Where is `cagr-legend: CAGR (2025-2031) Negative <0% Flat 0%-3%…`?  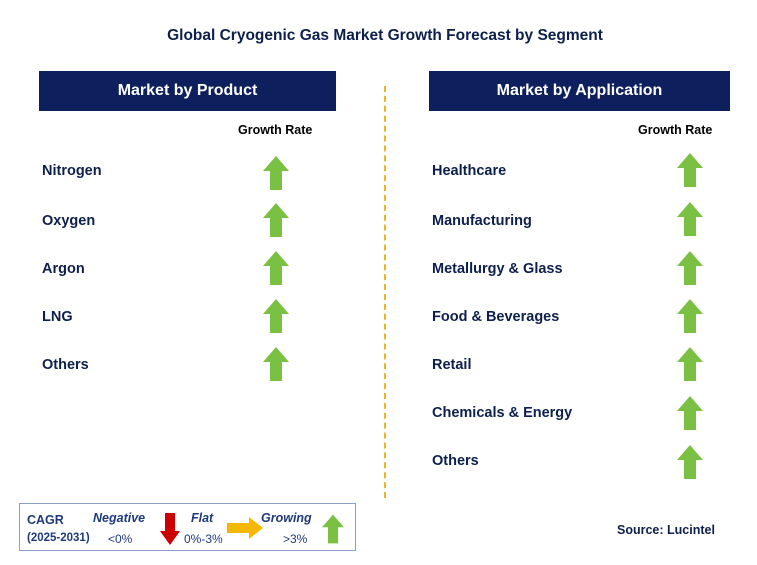 cagr-legend: CAGR (2025-2031) Negative <0% Flat 0%-3%… is located at coordinates (187, 527).